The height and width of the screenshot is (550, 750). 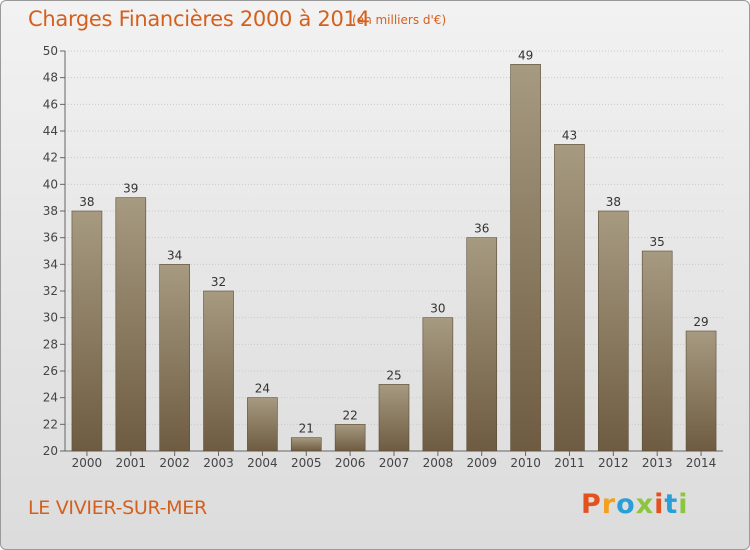 I want to click on y-tick-label: 24, so click(x=50, y=398).